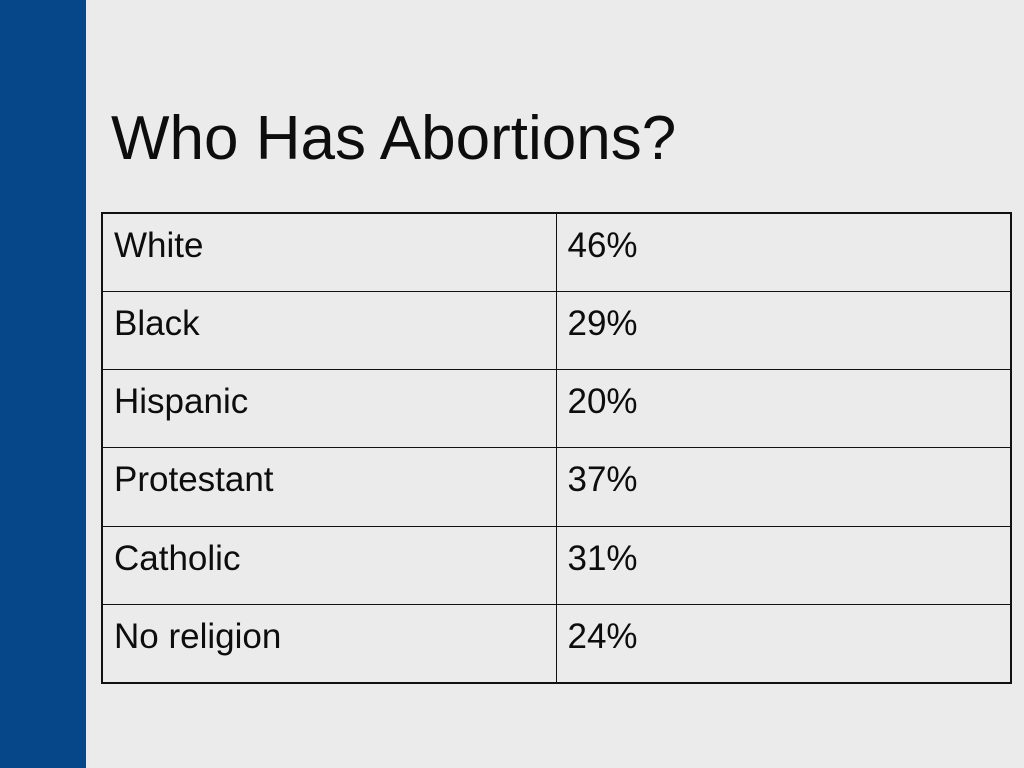 This screenshot has width=1024, height=768. I want to click on row-label: Black, so click(329, 330).